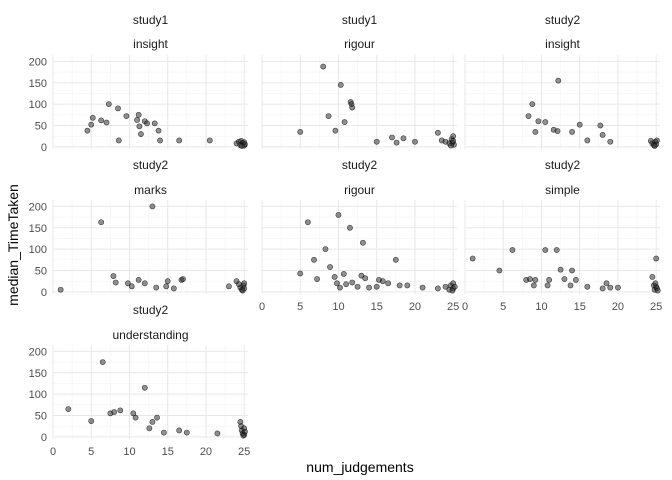  I want to click on facet-strip-label: insight, so click(150, 44).